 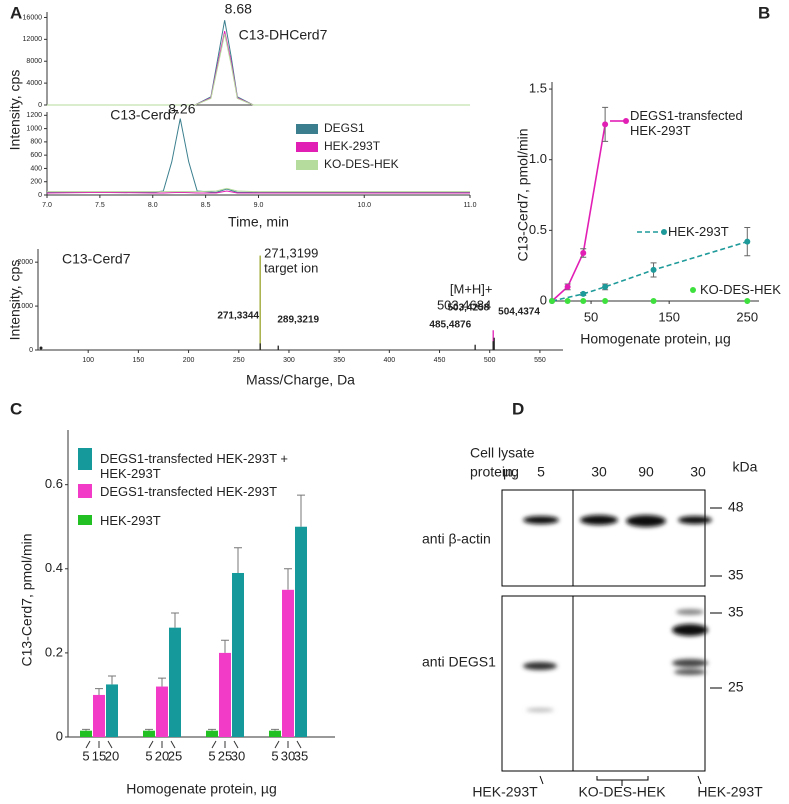 What do you see at coordinates (764, 12) in the screenshot?
I see `panel-label: B` at bounding box center [764, 12].